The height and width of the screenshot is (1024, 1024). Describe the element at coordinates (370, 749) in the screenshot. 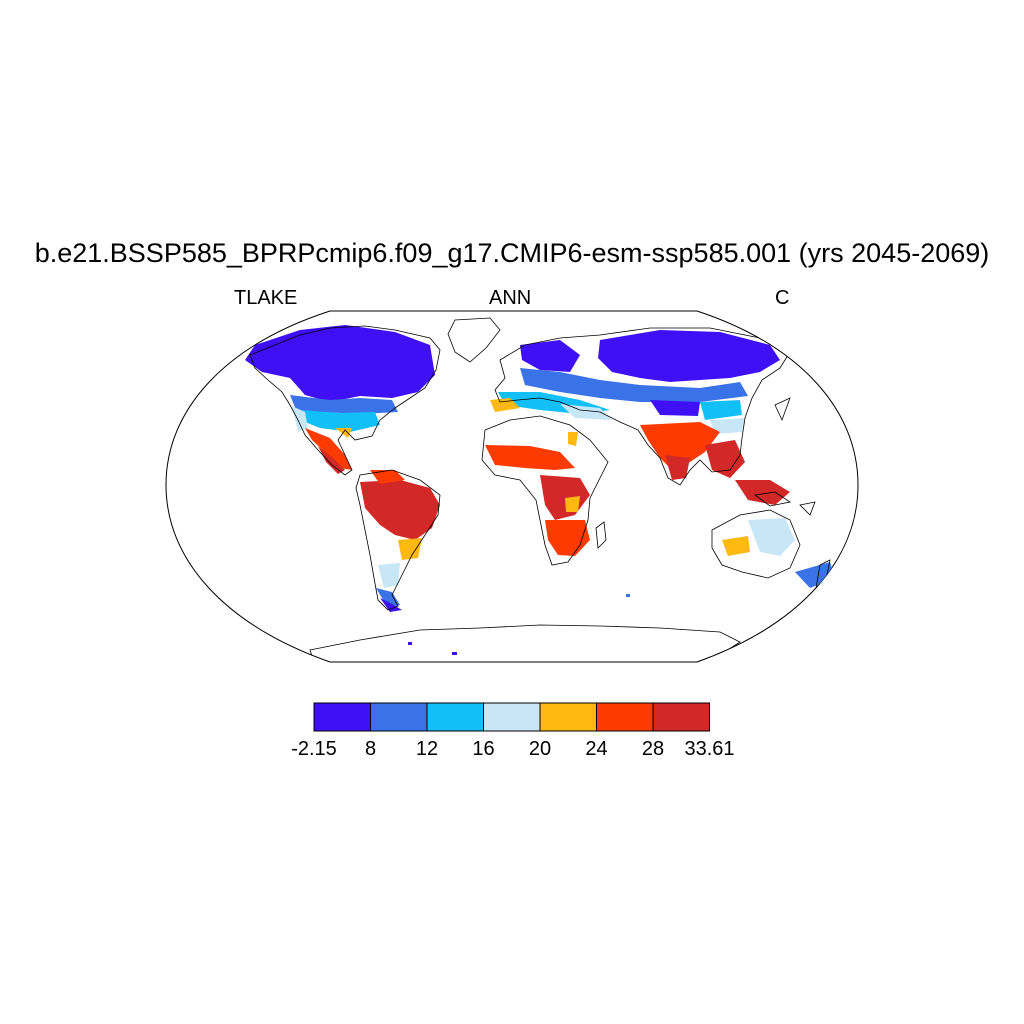

I see `colorbar-tick-label: 8` at that location.